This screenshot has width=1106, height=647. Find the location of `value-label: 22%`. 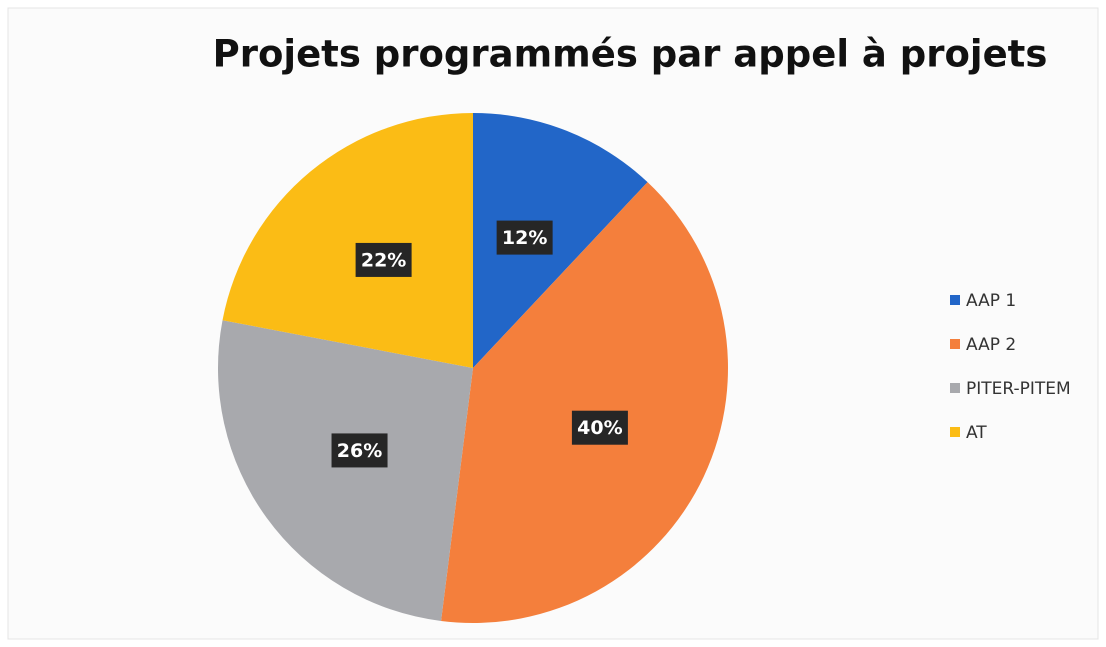

value-label: 22% is located at coordinates (383, 260).